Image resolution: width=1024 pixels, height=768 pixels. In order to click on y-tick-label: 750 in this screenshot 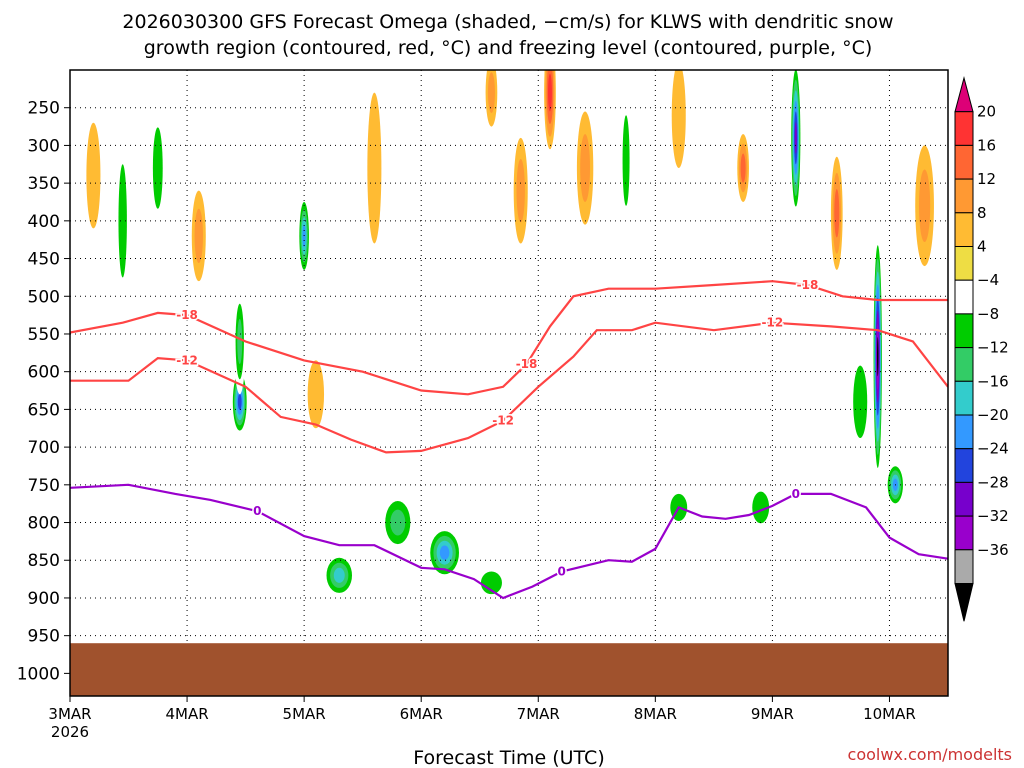, I will do `click(44, 486)`.